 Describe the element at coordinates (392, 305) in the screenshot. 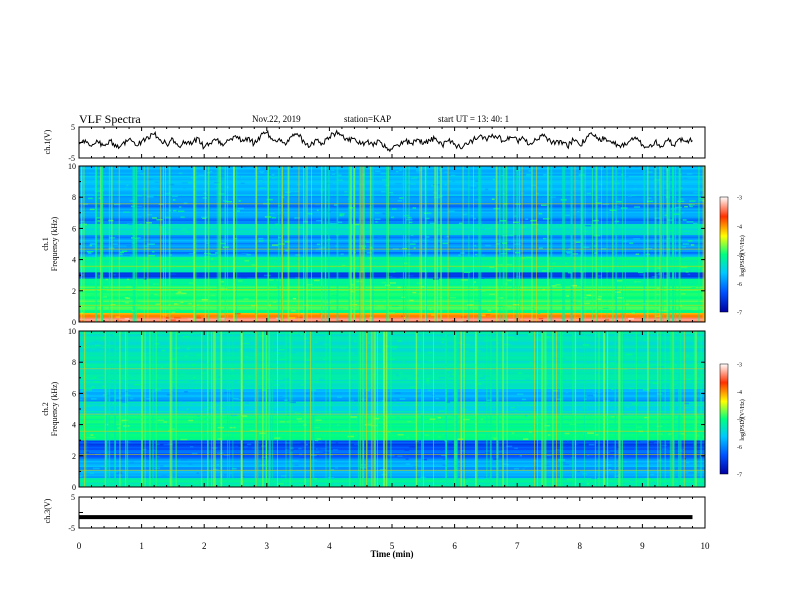

I see `narrowband-line` at that location.